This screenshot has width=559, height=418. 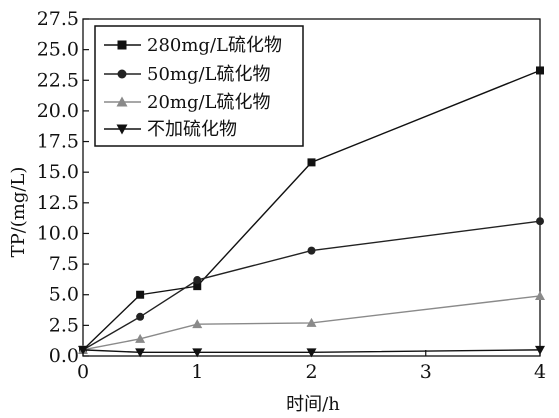 I want to click on x-tick-label: 3, so click(x=426, y=372).